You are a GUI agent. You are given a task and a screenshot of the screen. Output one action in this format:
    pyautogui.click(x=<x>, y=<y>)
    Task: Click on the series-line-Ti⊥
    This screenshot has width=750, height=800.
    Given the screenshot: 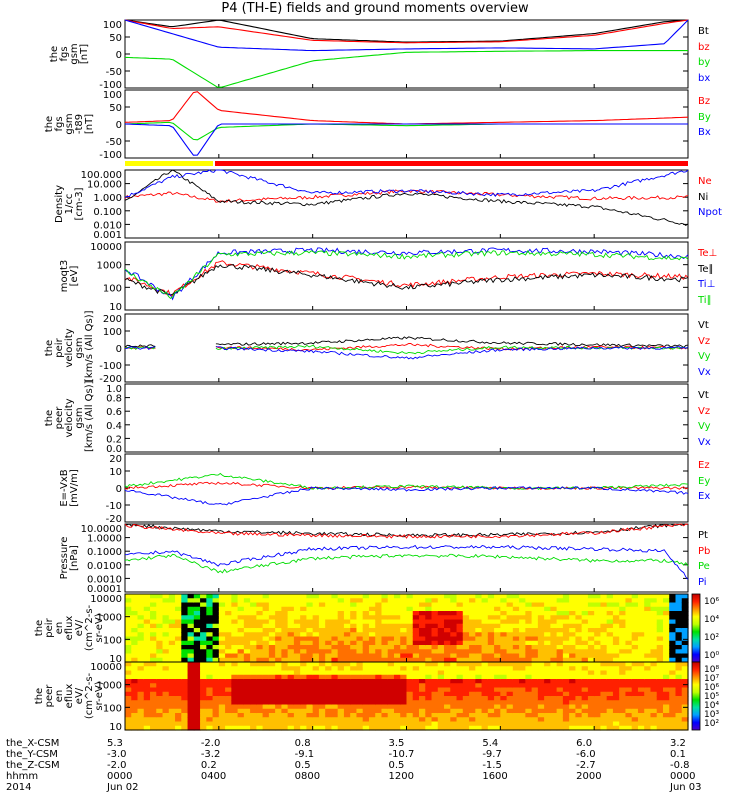 What is the action you would take?
    pyautogui.click(x=406, y=274)
    